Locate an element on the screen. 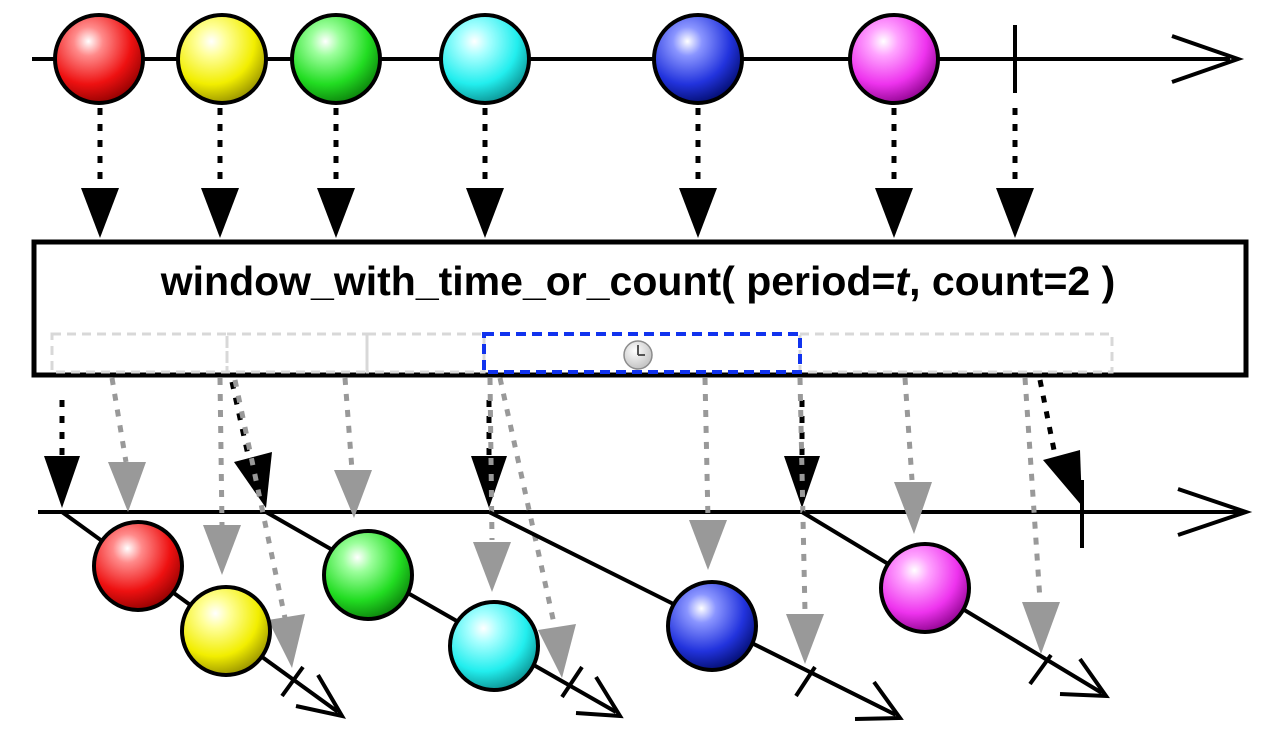  window-1-marble-red is located at coordinates (138, 566).